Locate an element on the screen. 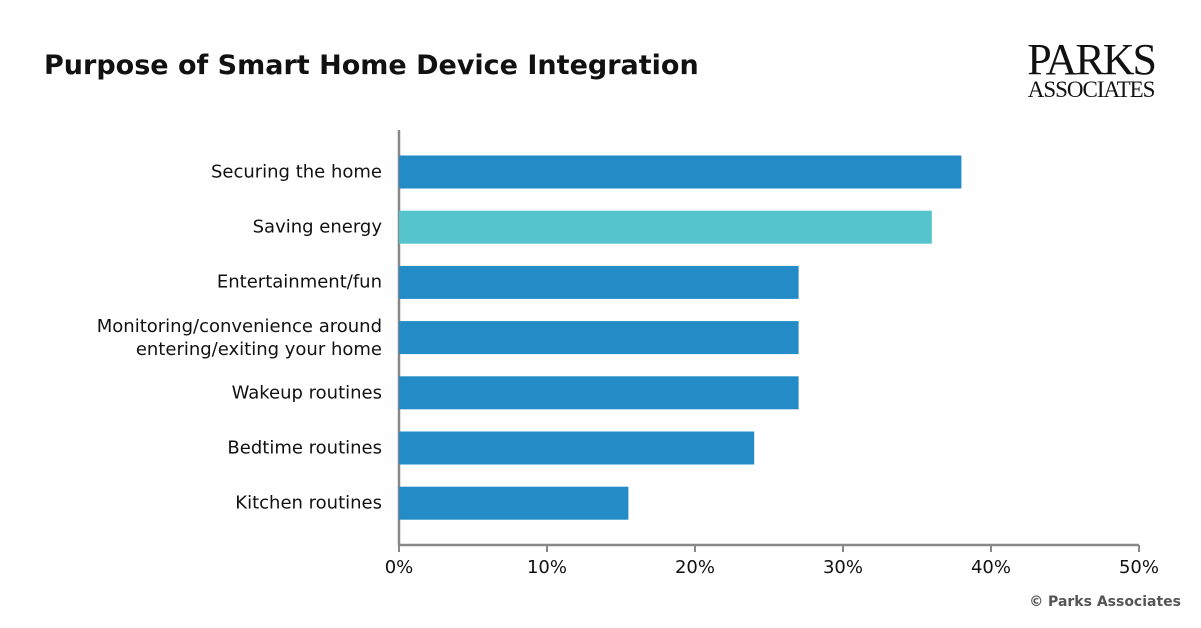 This screenshot has height=628, width=1201. x-tick-label: 20% is located at coordinates (695, 567).